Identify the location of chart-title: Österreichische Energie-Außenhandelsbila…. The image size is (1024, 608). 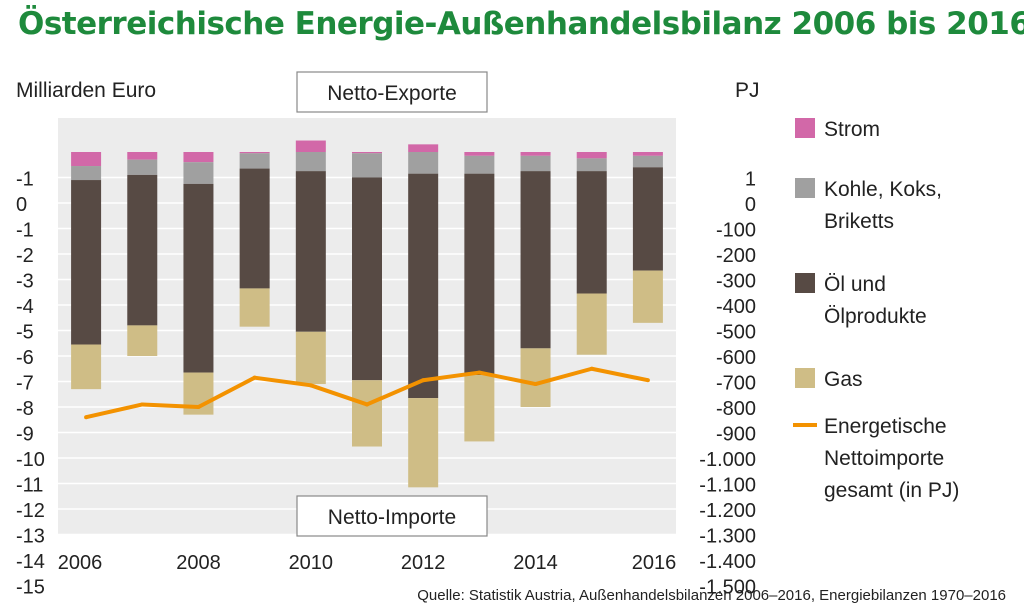
(521, 24).